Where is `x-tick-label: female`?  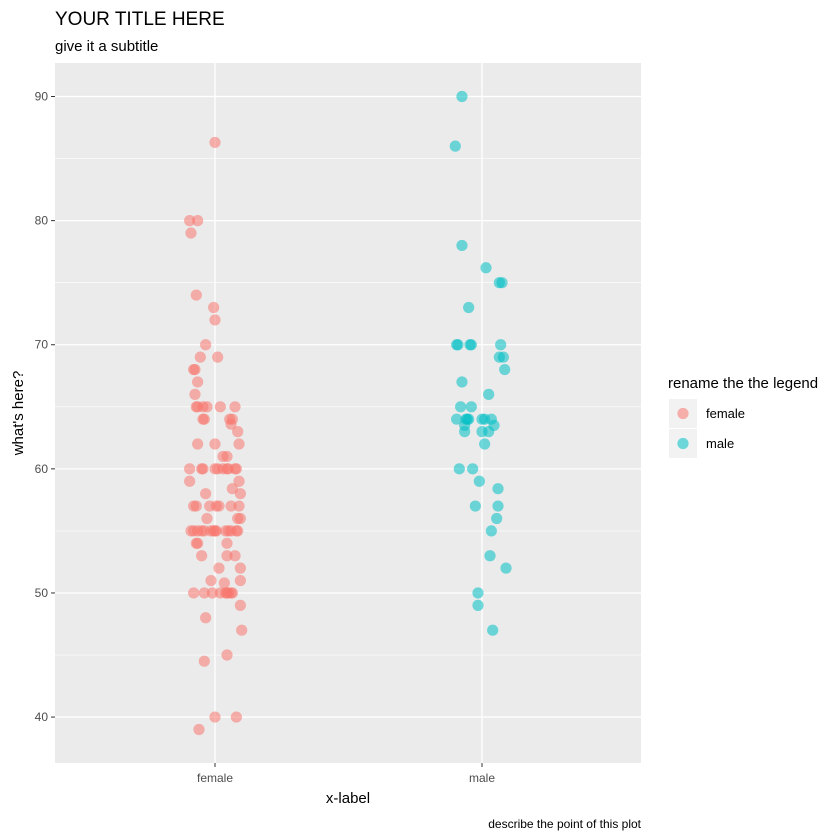 x-tick-label: female is located at coordinates (215, 778).